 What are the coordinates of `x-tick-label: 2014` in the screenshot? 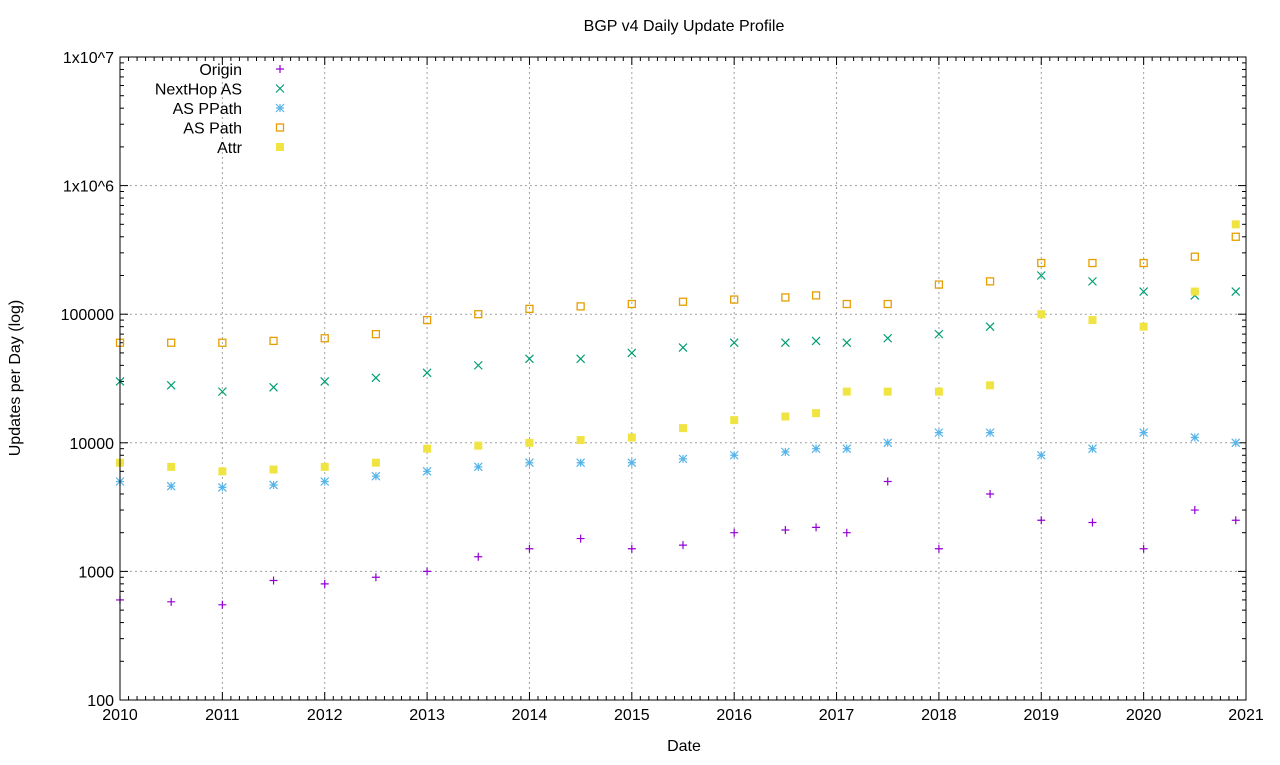 It's located at (530, 715).